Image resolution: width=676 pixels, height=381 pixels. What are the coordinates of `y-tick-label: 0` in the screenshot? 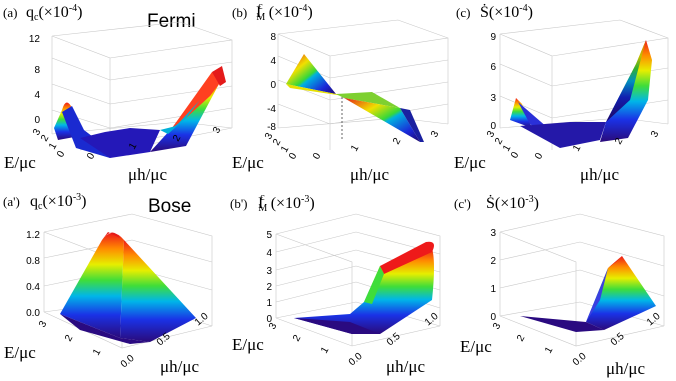 It's located at (61, 154).